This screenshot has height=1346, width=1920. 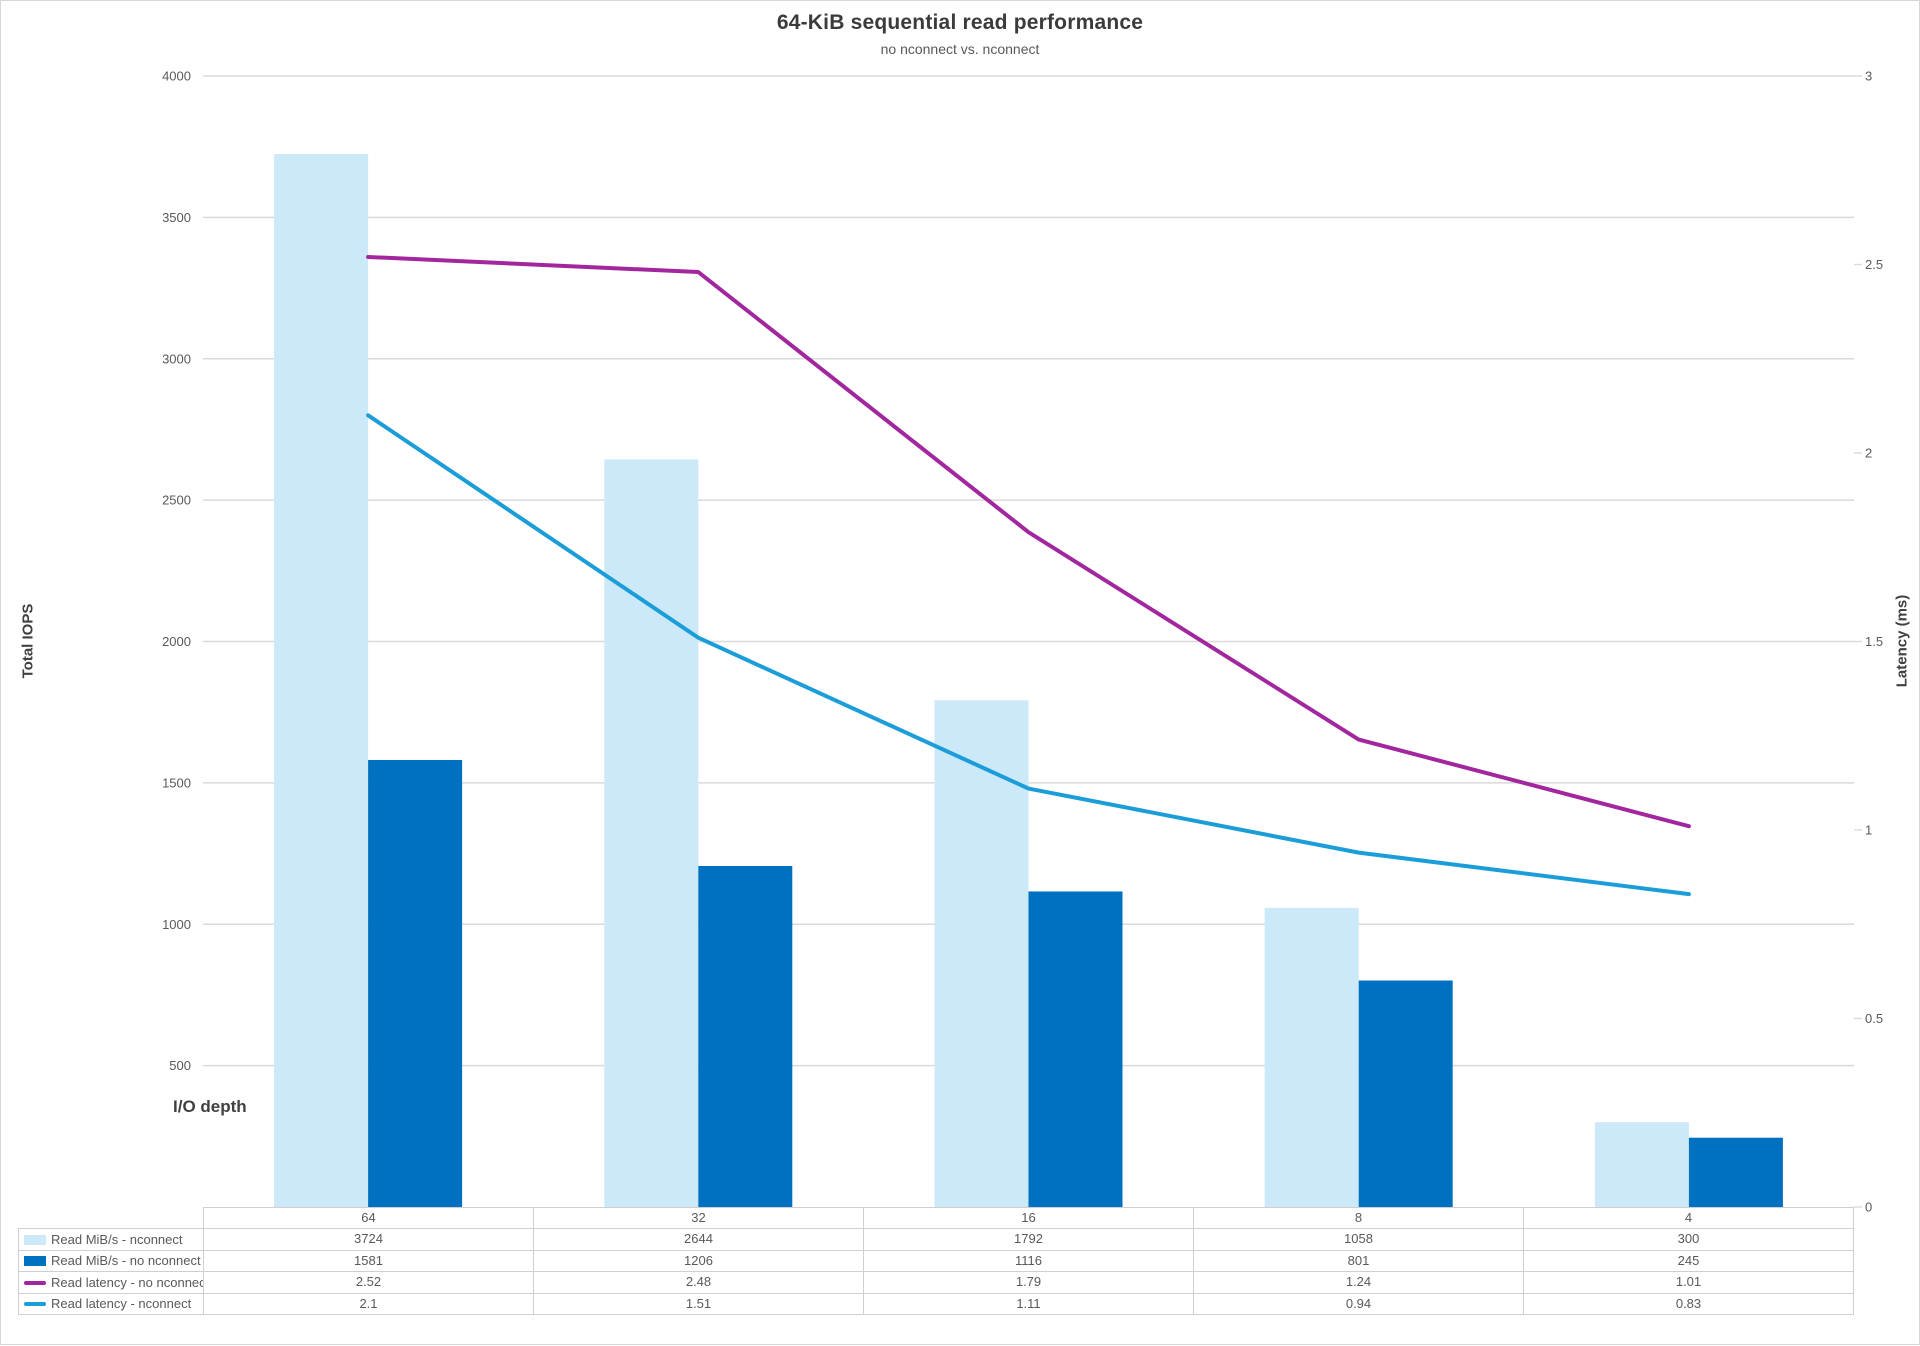 What do you see at coordinates (126, 1261) in the screenshot?
I see `legend-label: Read MiB/s - no nconnect` at bounding box center [126, 1261].